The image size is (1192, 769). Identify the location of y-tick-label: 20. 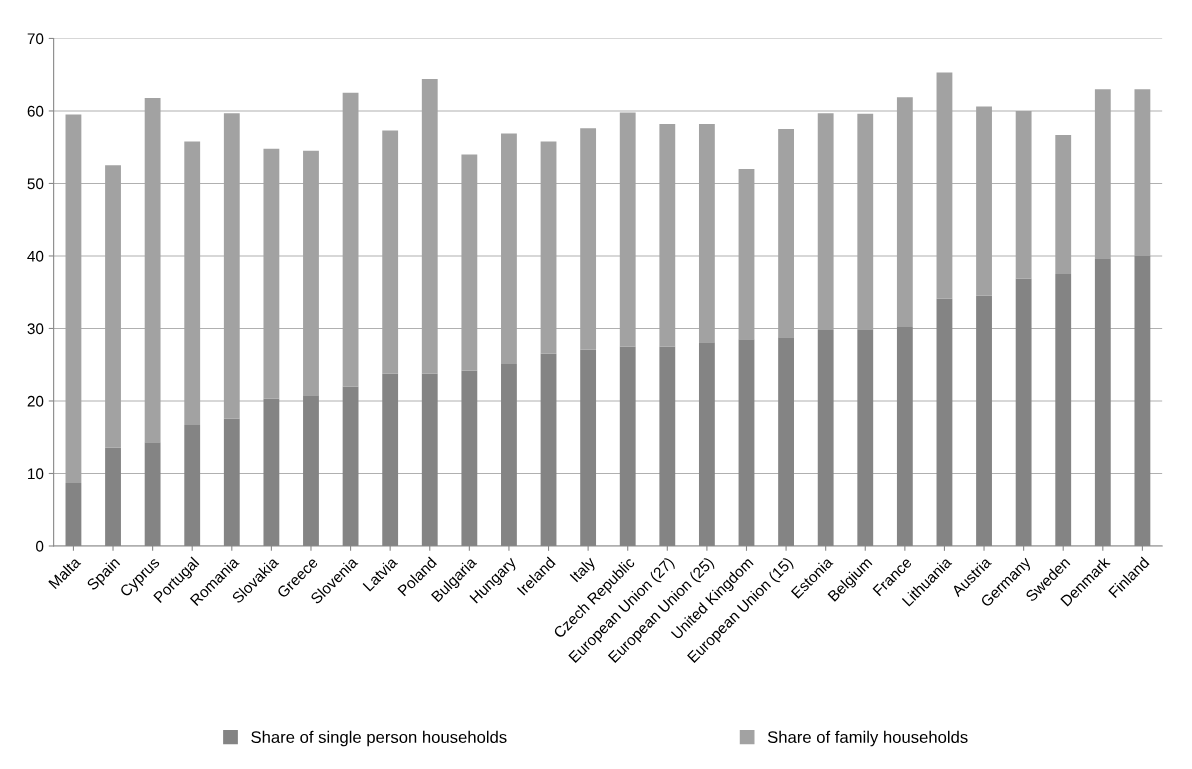
(35, 401).